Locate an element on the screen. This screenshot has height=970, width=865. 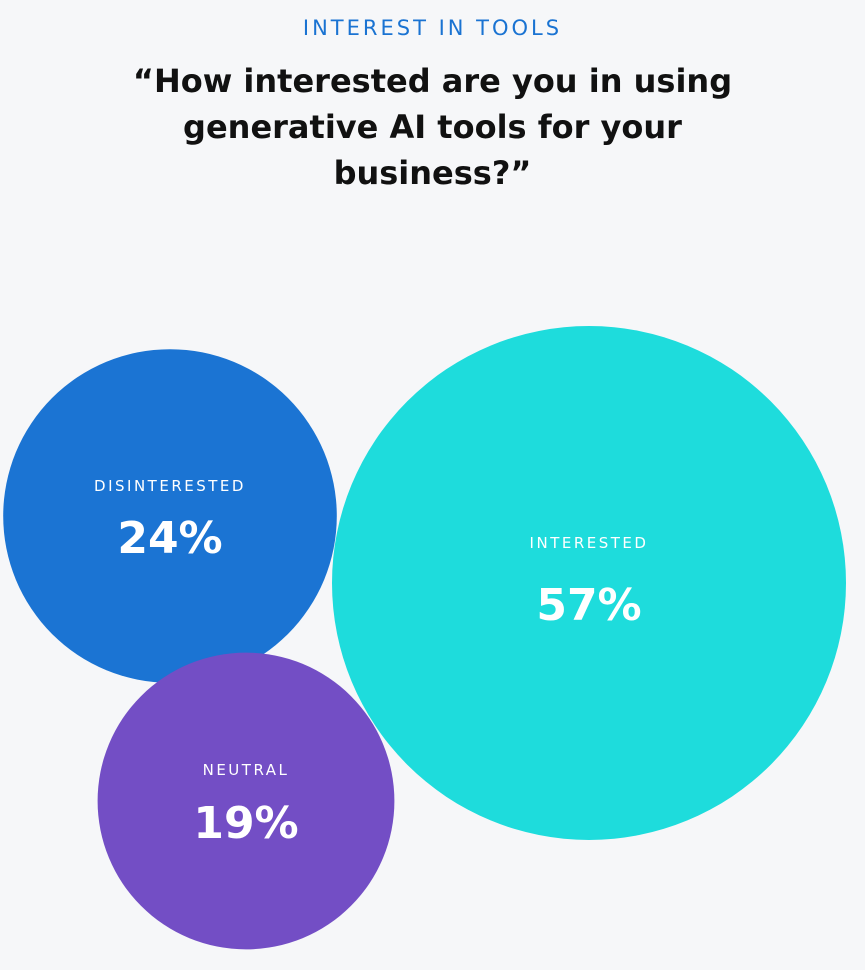
bubble-label-interested: INTERESTED is located at coordinates (589, 543).